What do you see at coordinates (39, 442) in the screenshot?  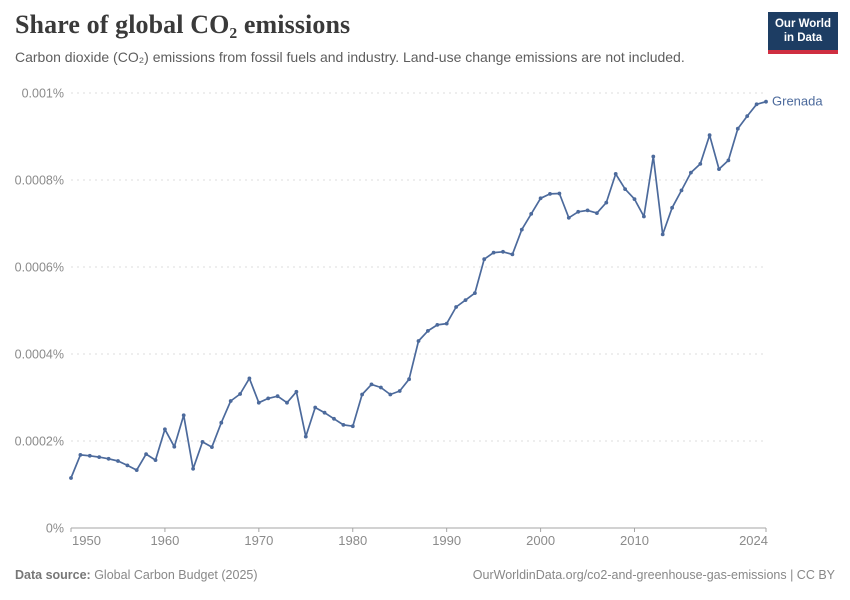 I see `y-tick-label: 0.0002%` at bounding box center [39, 442].